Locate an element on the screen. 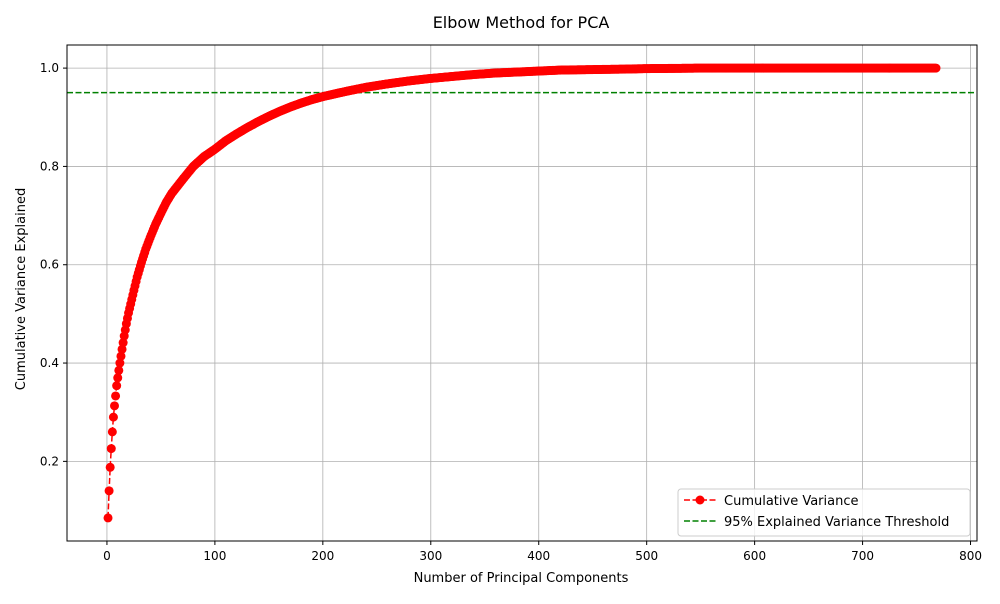  y-tick-label: 0.8 is located at coordinates (49, 166).